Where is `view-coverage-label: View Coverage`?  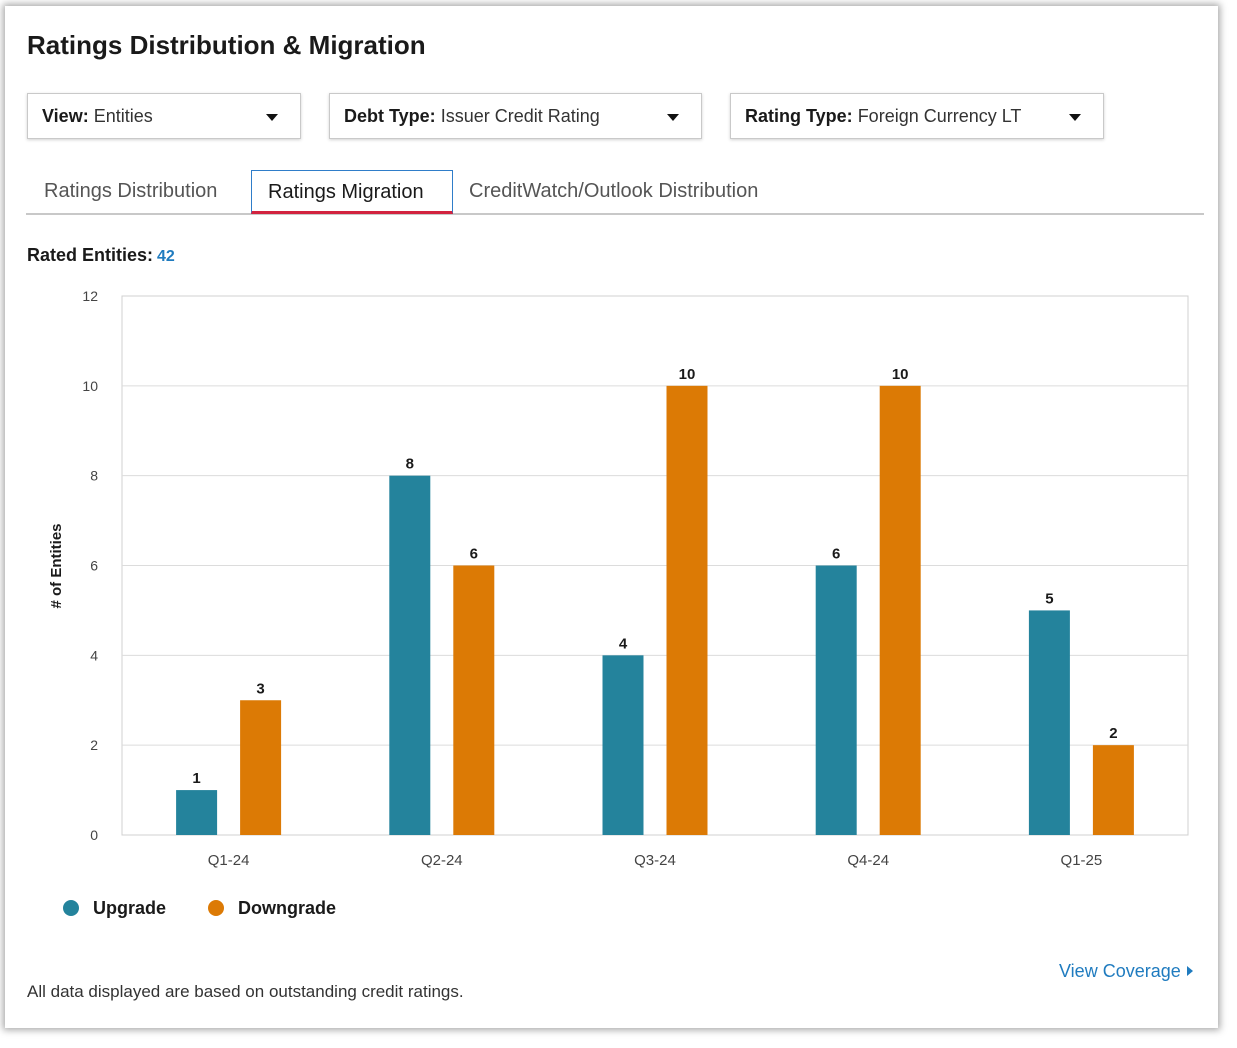
view-coverage-label: View Coverage is located at coordinates (1120, 971).